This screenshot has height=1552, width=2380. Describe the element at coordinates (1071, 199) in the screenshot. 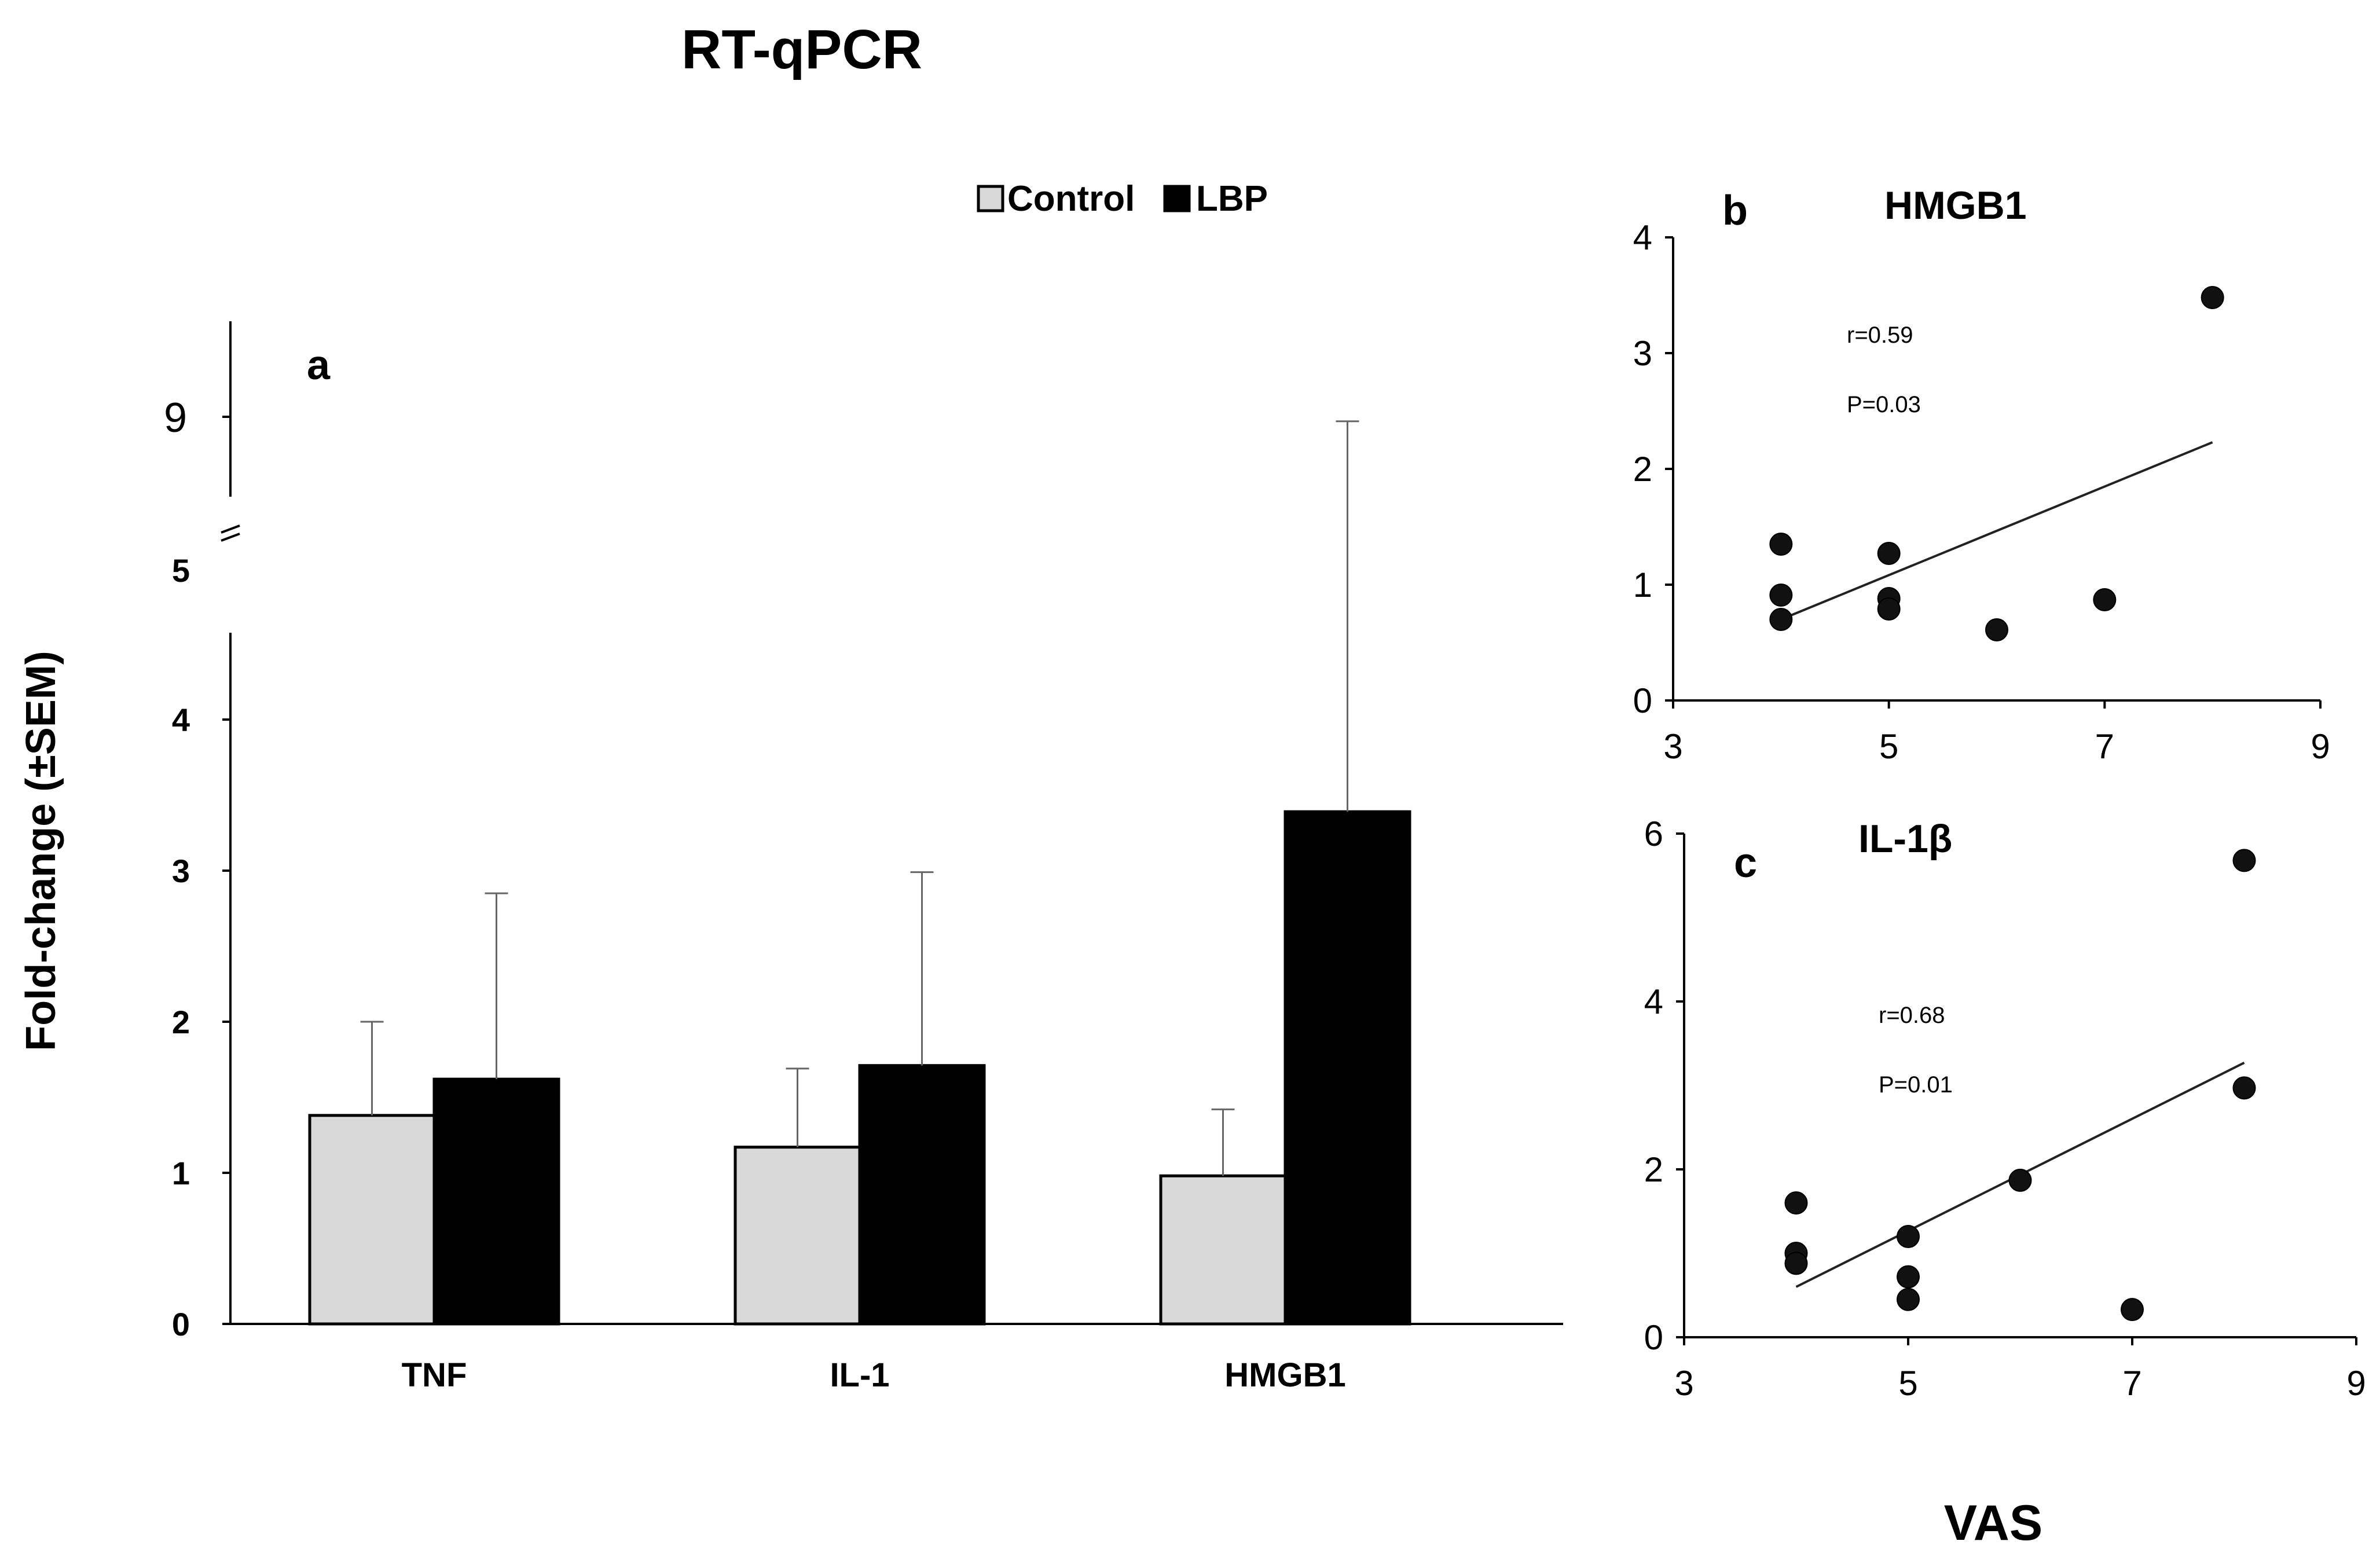

I see `legend-label-control: Control` at that location.